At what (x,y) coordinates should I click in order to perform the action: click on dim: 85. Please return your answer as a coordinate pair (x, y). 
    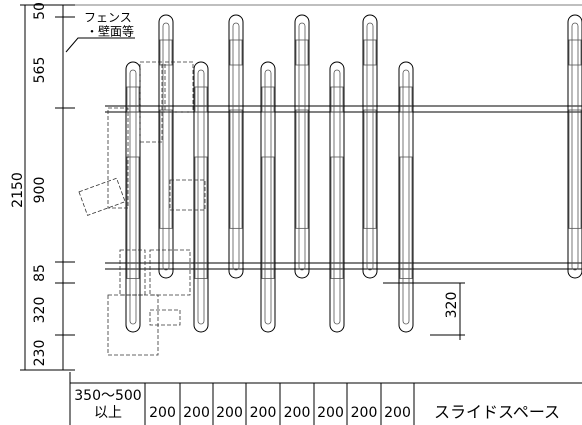
    Looking at the image, I should click on (40, 273).